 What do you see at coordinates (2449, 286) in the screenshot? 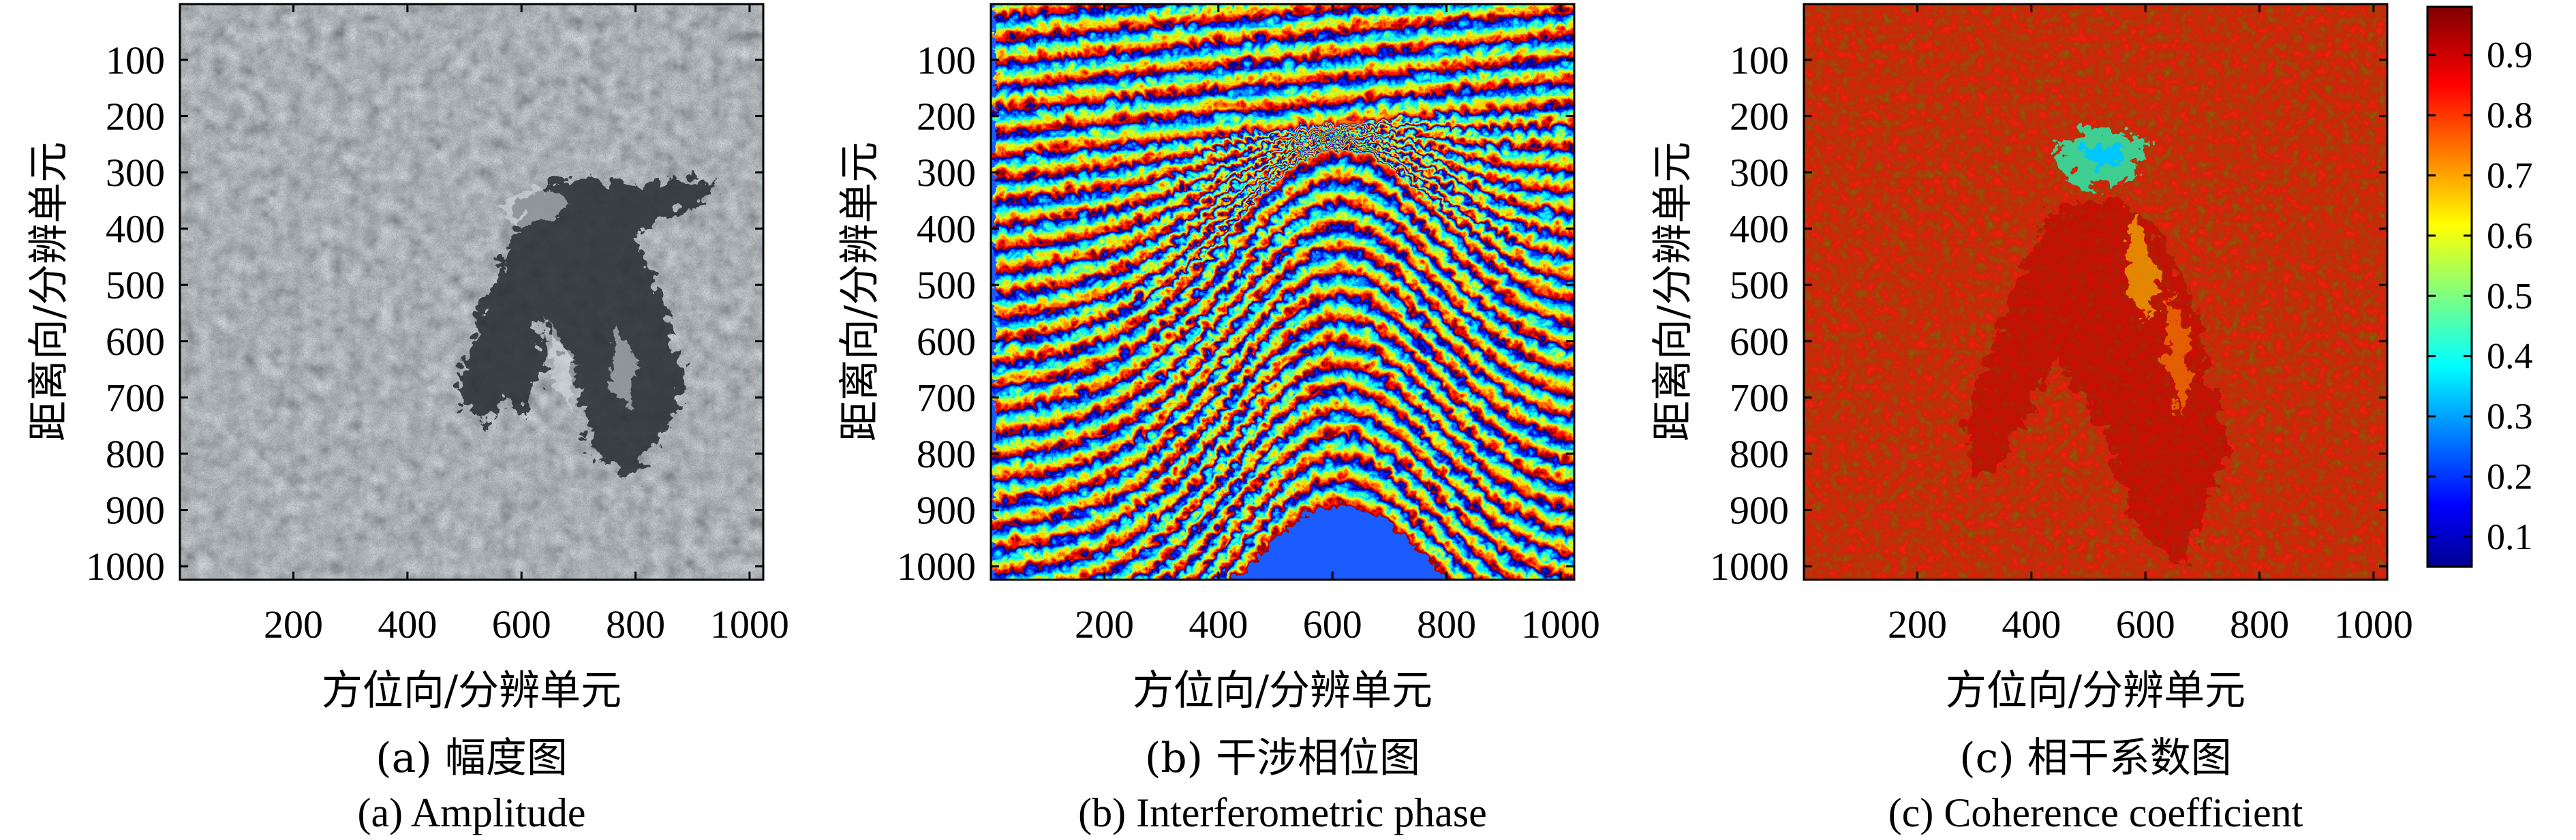
I see `colorbar-gradient` at bounding box center [2449, 286].